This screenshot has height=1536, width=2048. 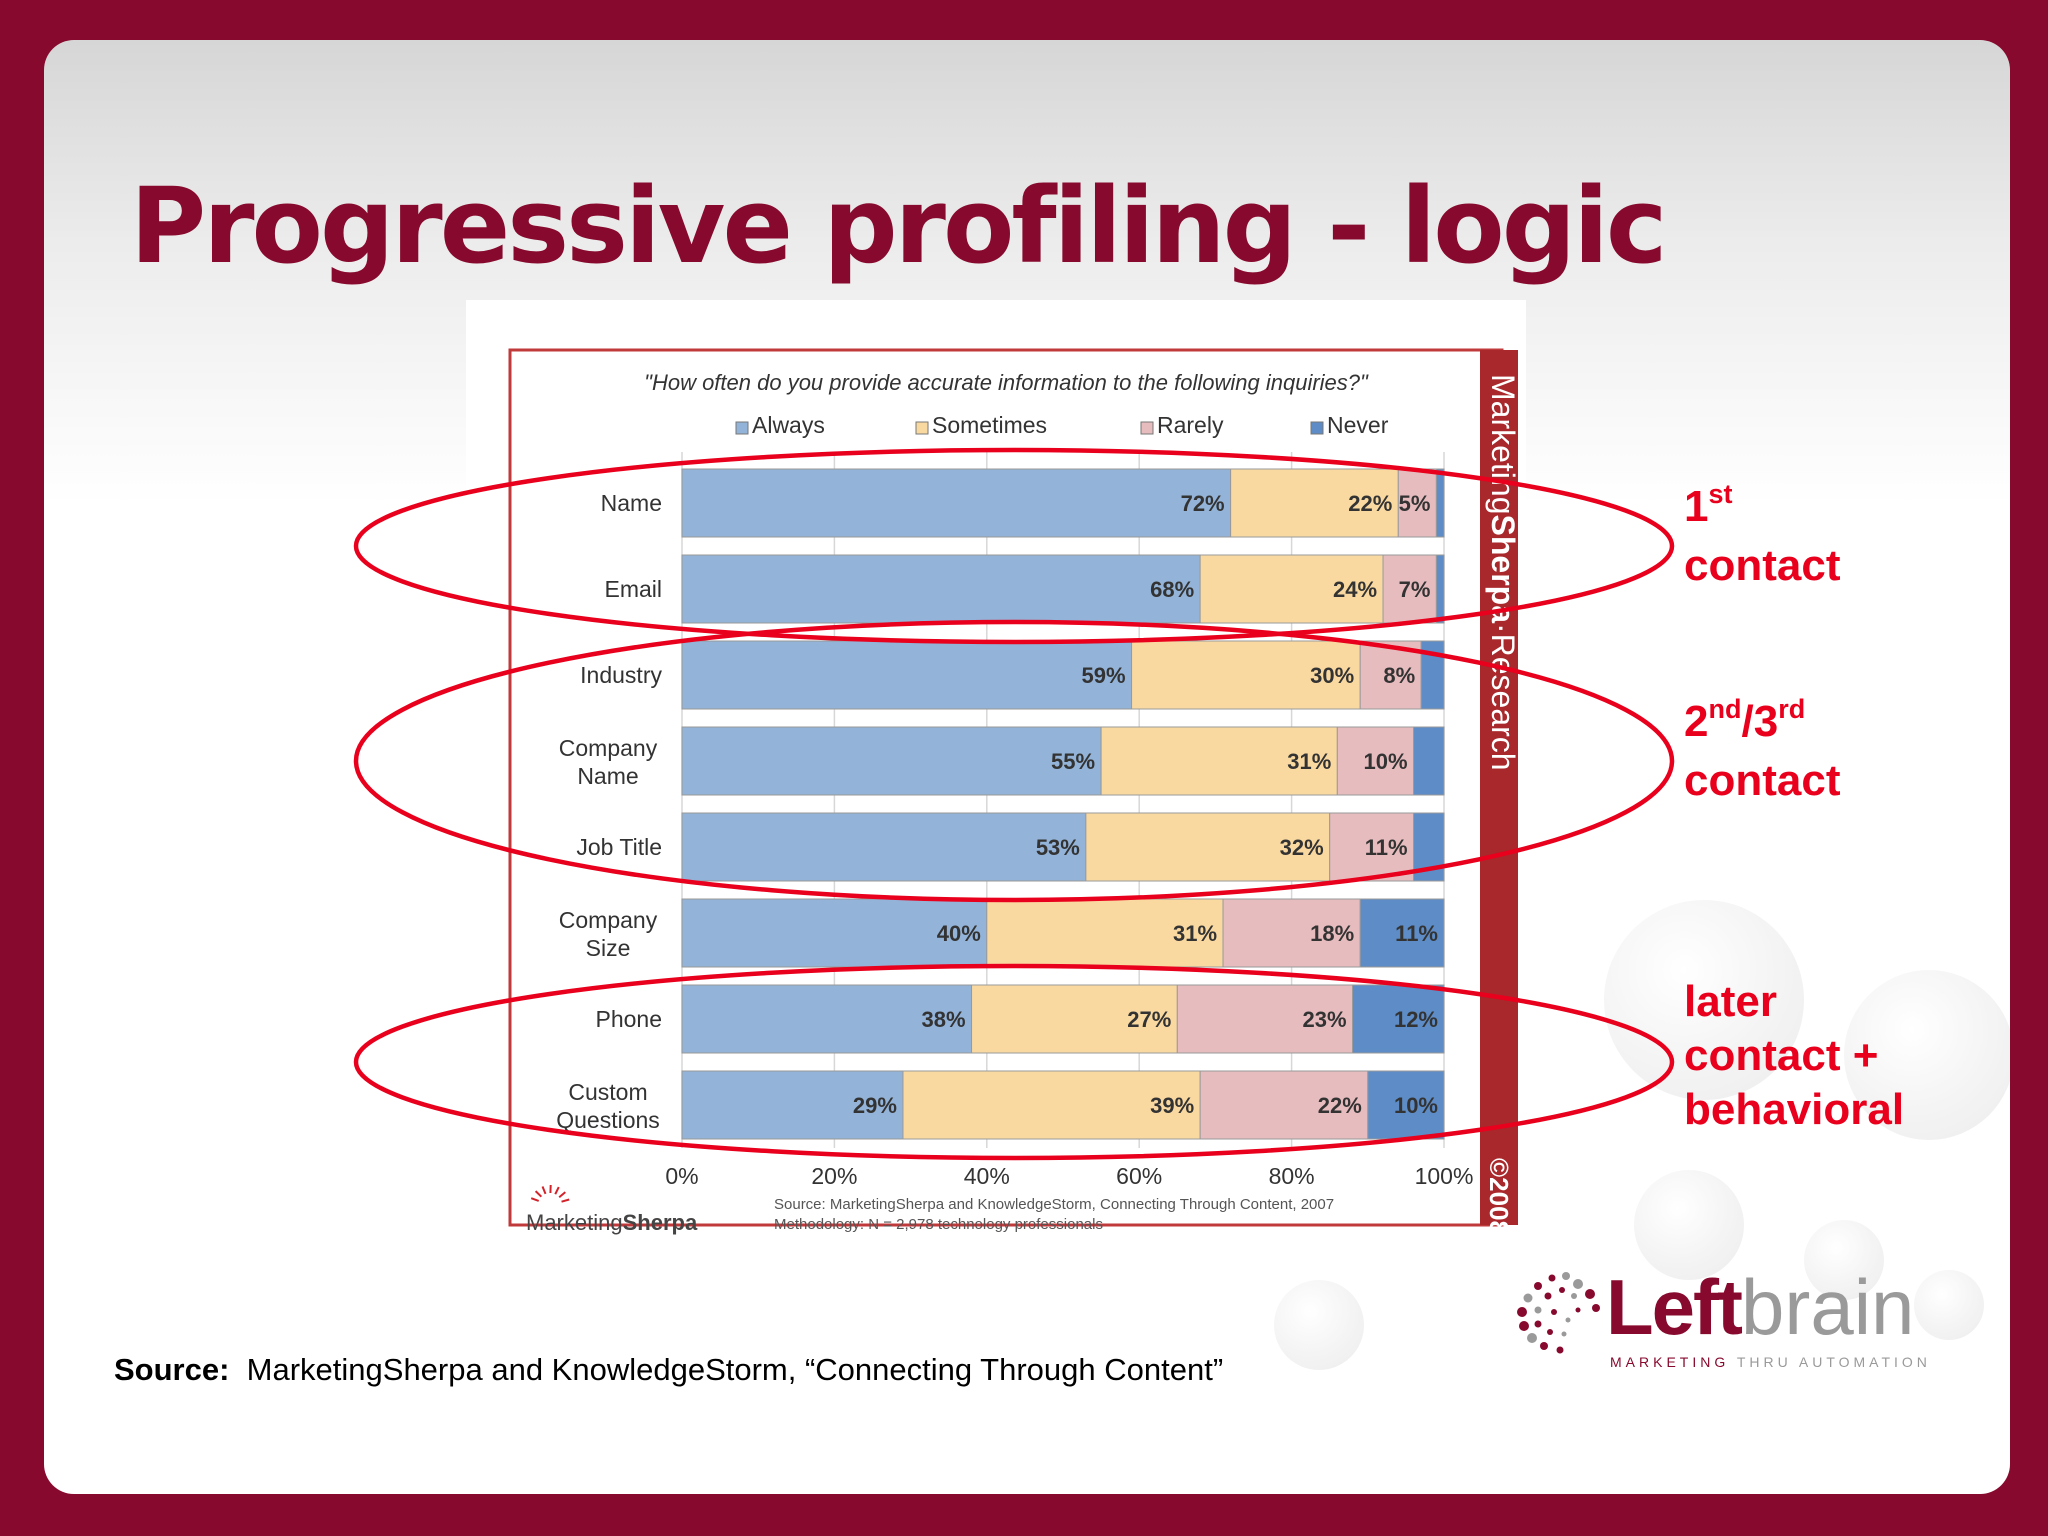 What do you see at coordinates (1725, 709) in the screenshot?
I see `annotation-sup: nd` at bounding box center [1725, 709].